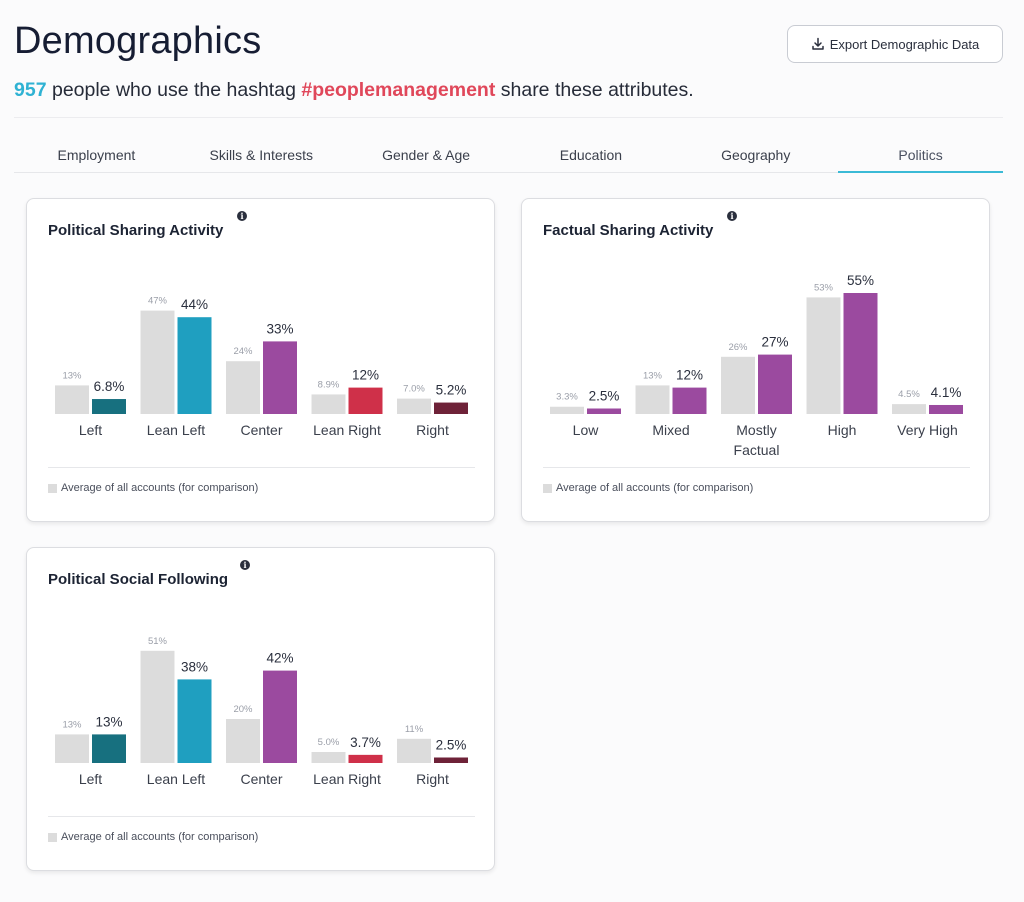  I want to click on average-bar-label: 11%, so click(414, 729).